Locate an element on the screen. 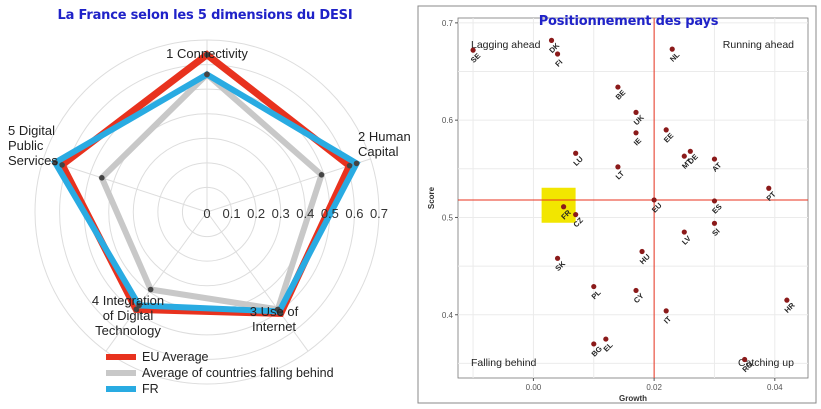 This screenshot has height=409, width=821. radar-axis-label: 3 Use of Internet is located at coordinates (274, 319).